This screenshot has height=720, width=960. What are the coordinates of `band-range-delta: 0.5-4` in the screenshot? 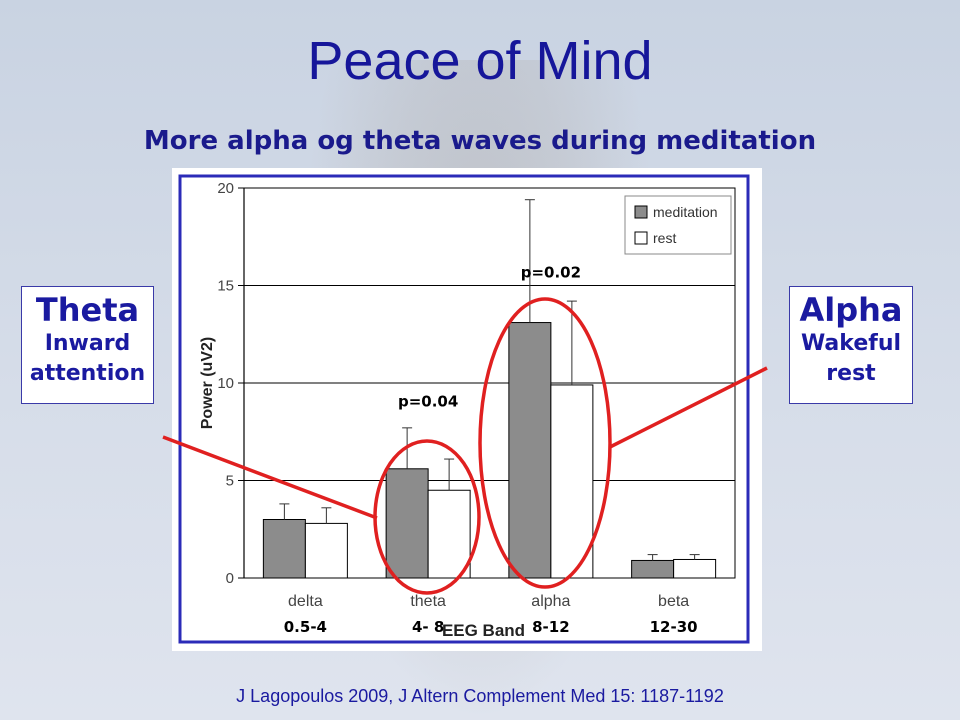 It's located at (305, 627).